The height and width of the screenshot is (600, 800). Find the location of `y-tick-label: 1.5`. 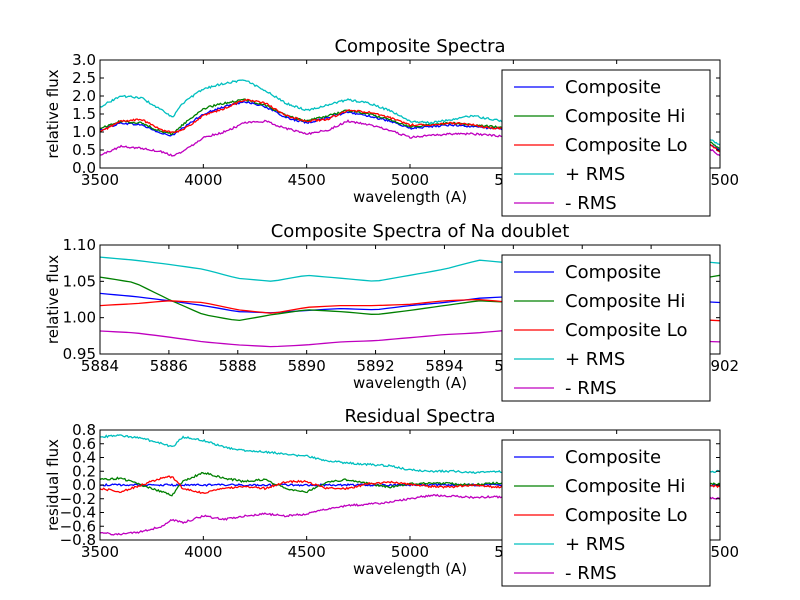

y-tick-label: 1.5 is located at coordinates (84, 114).